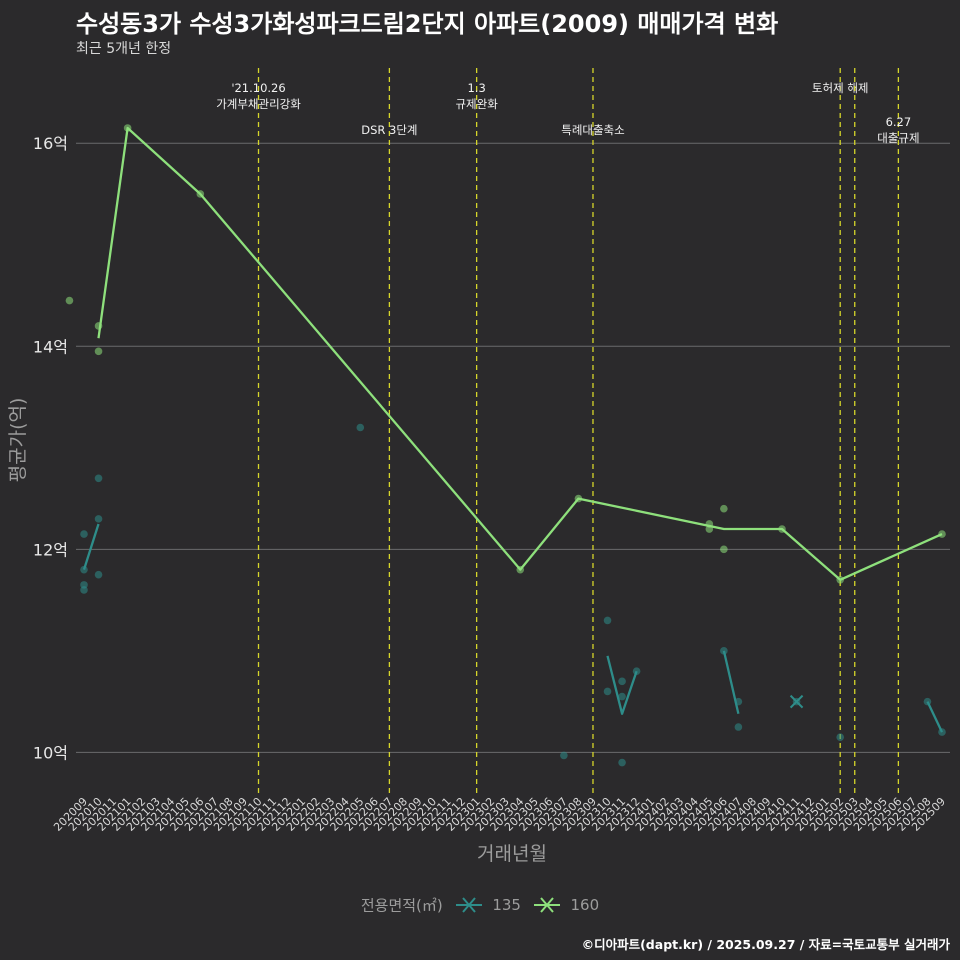  I want to click on legend-title: 전용면적(㎡), so click(401, 905).